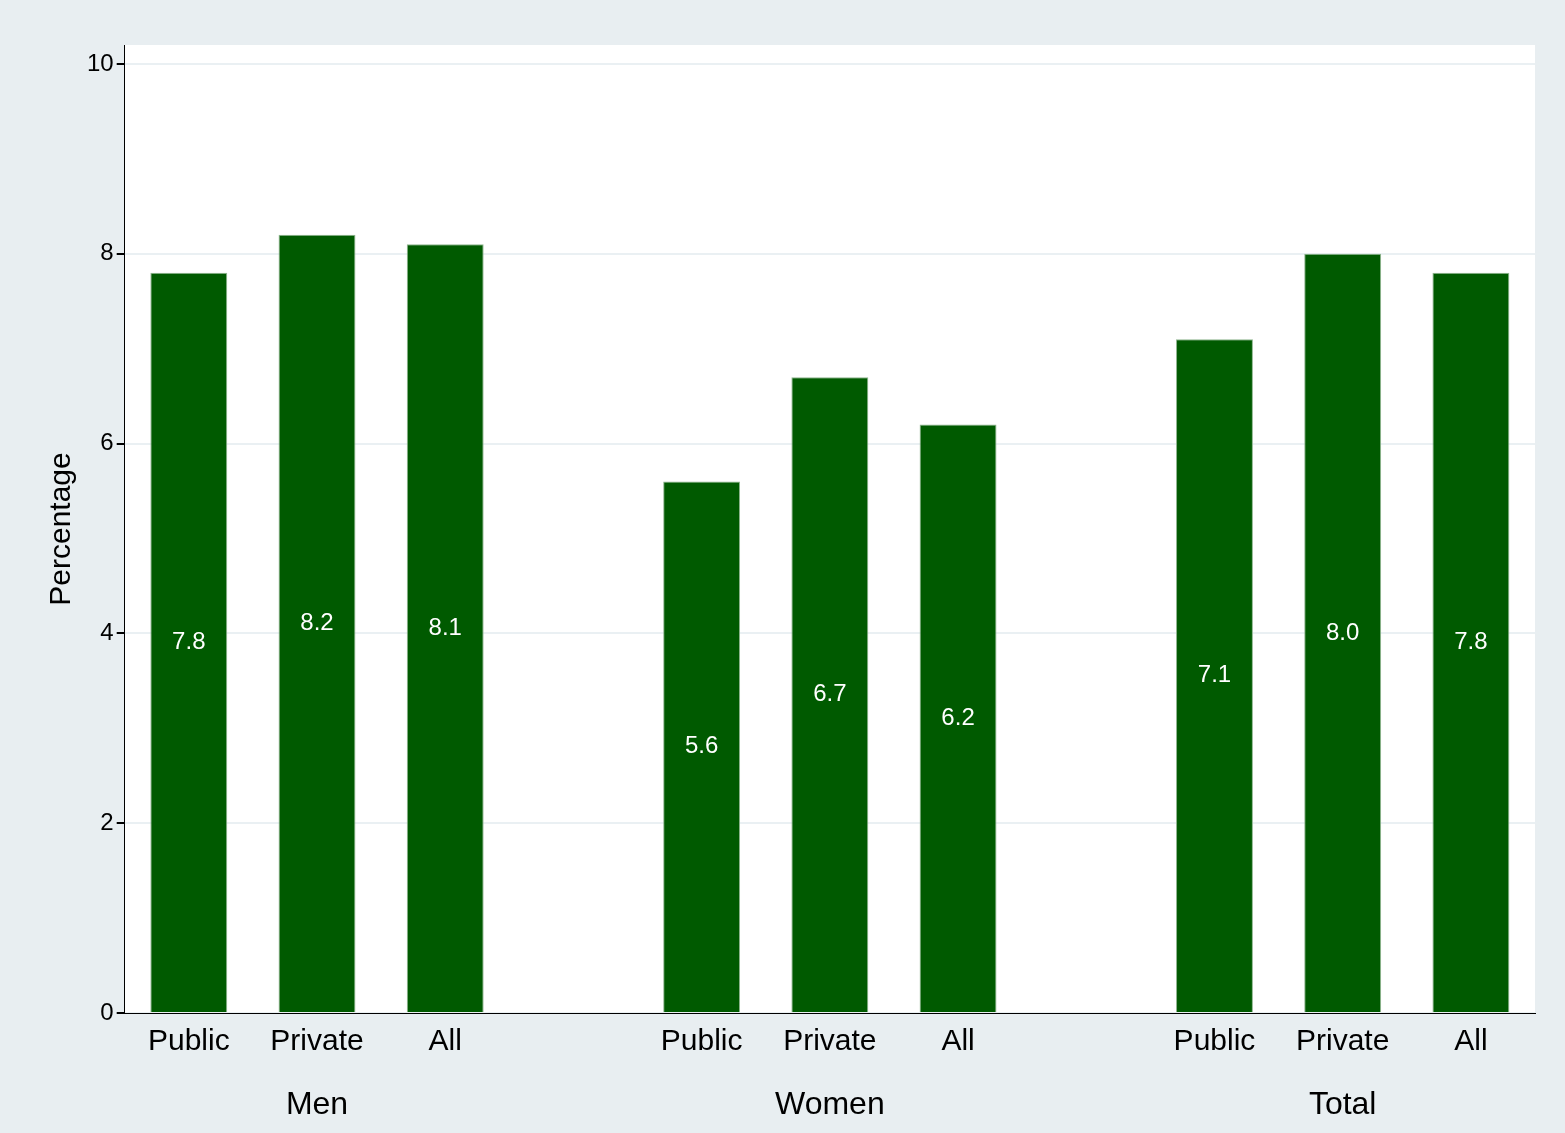 This screenshot has width=1565, height=1133. Describe the element at coordinates (1214, 674) in the screenshot. I see `data-label: 7.1` at that location.